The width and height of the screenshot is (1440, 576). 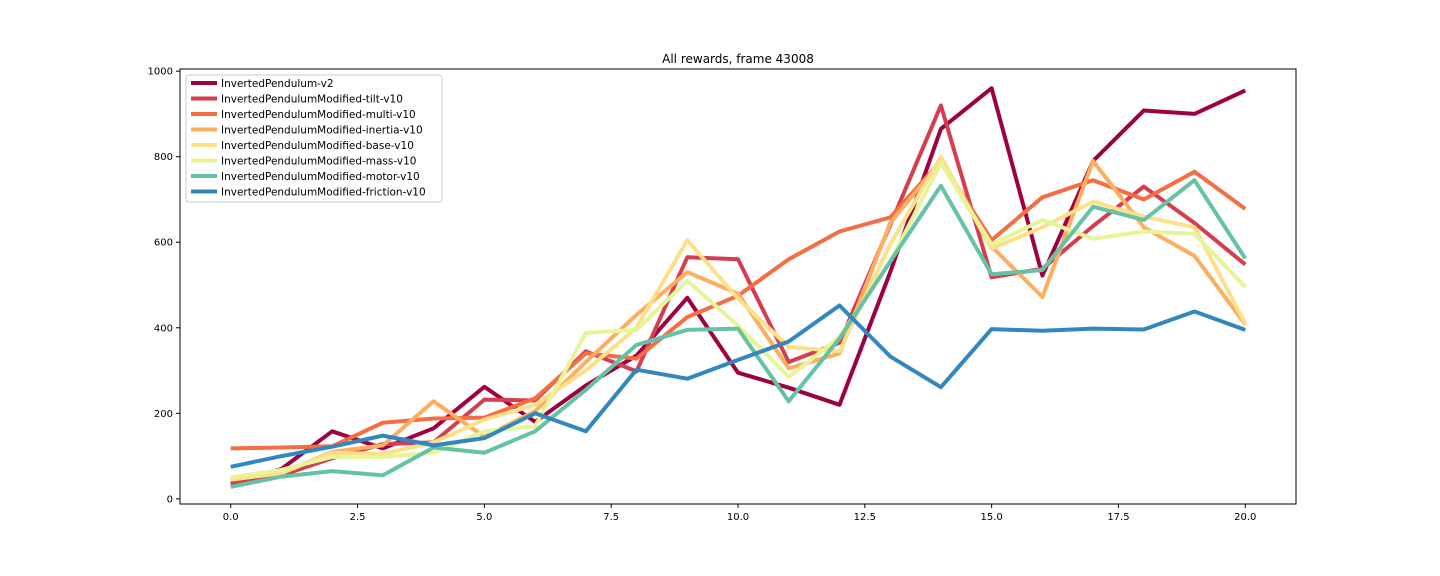 I want to click on x-tick-label: 15.0, so click(x=992, y=517).